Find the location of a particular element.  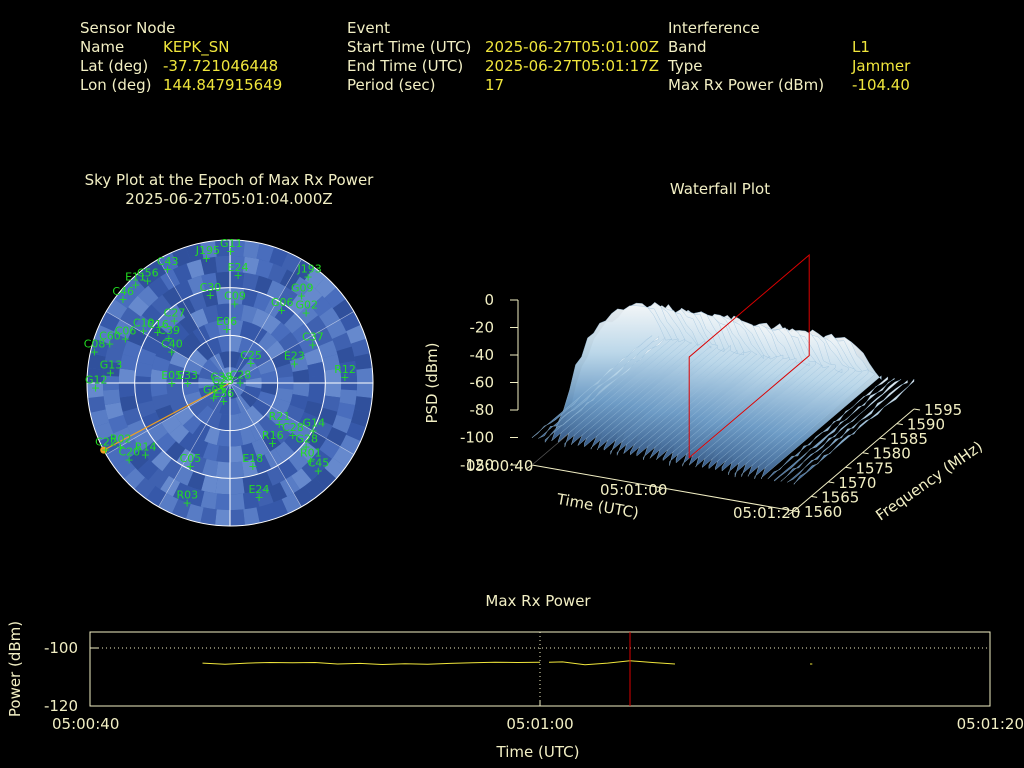

wf-freq-tick-label: 1575 is located at coordinates (874, 468).